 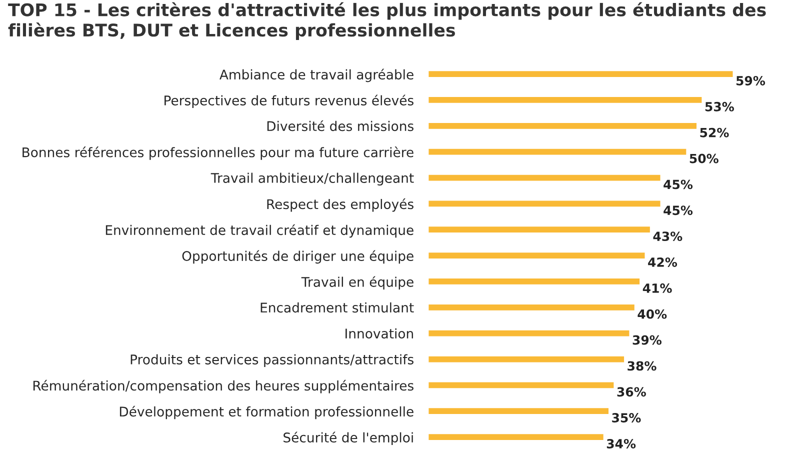 I want to click on data-label: 36%, so click(x=631, y=392).